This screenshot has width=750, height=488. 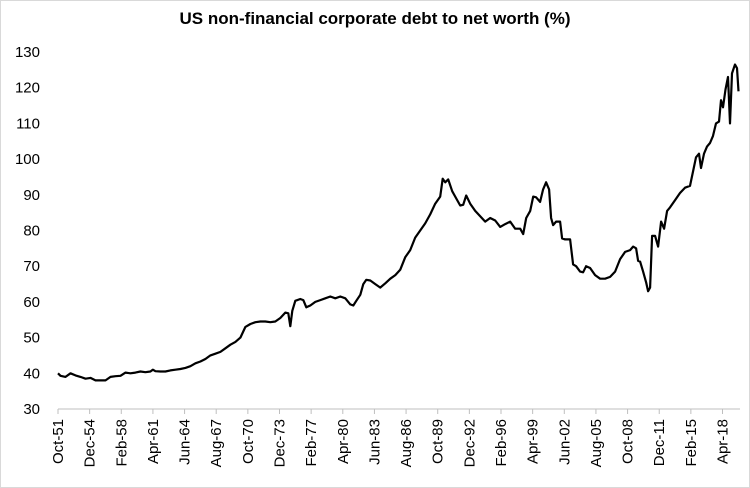 I want to click on y-tick-label: 80, so click(x=31, y=231).